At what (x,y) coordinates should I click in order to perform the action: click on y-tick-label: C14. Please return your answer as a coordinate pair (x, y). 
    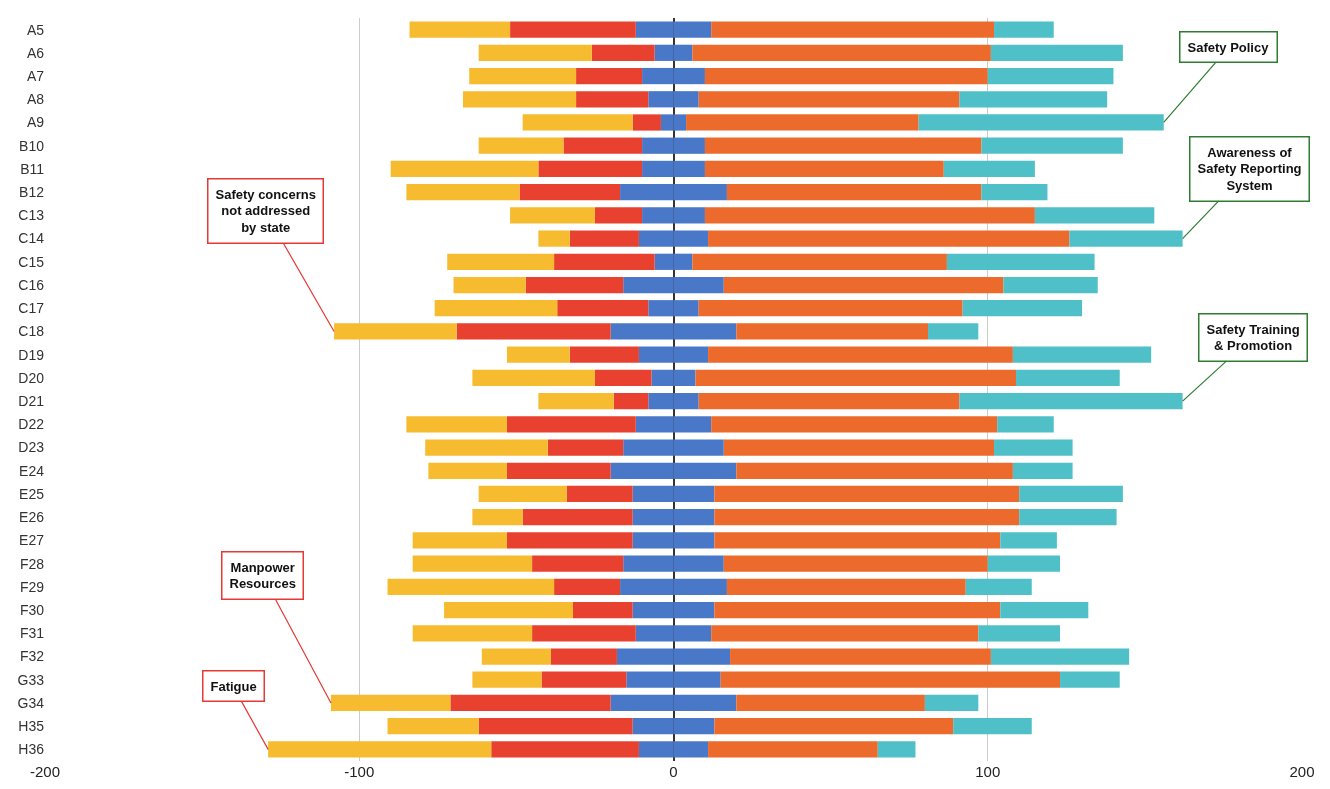
    Looking at the image, I should click on (31, 238).